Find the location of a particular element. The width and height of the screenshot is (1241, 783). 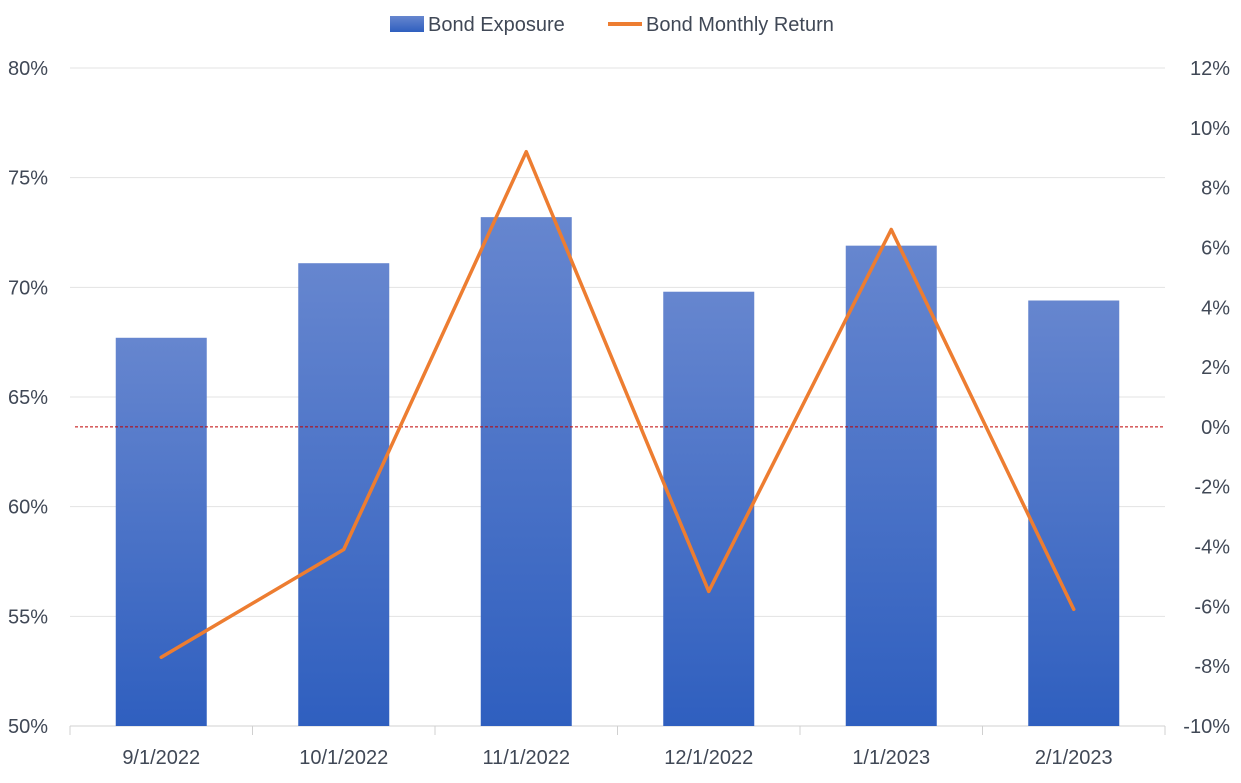

legend-label-bond-exposure: Bond Exposure is located at coordinates (496, 25).